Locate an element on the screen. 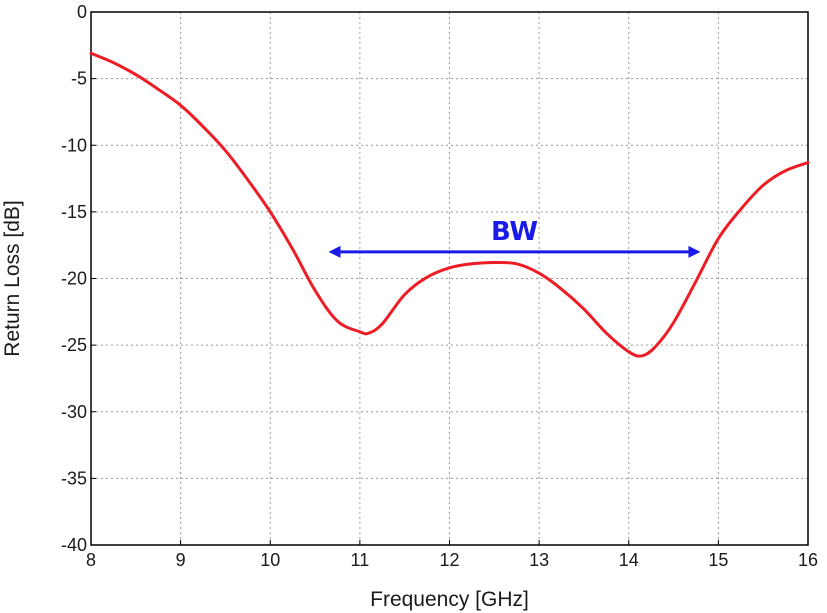  y-tick-label: -10 is located at coordinates (74, 145).